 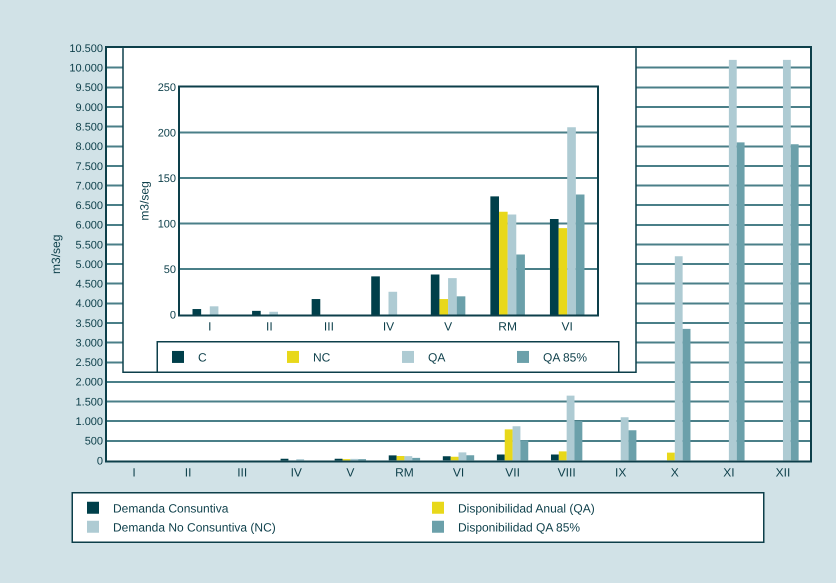 I want to click on y-tick-label: 250, so click(x=167, y=88).